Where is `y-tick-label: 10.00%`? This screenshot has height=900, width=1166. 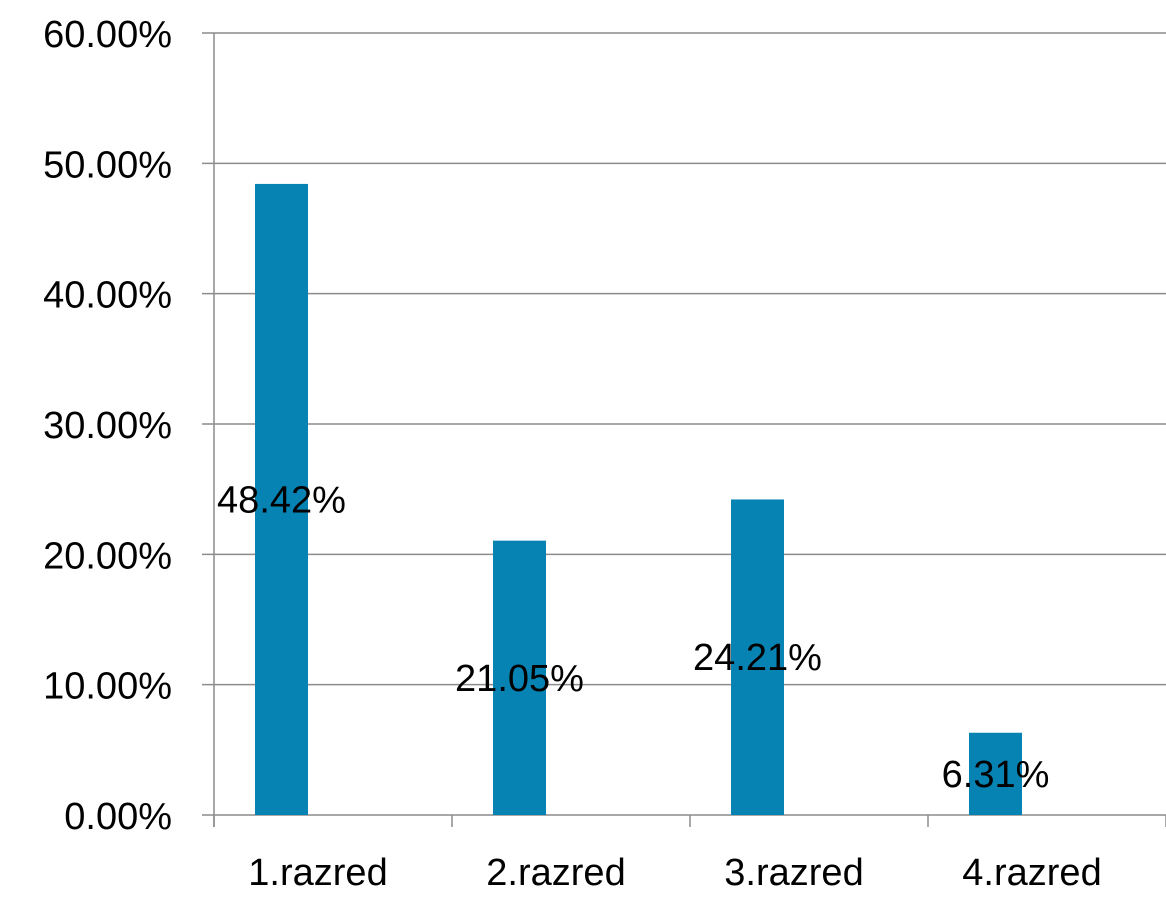
y-tick-label: 10.00% is located at coordinates (107, 687).